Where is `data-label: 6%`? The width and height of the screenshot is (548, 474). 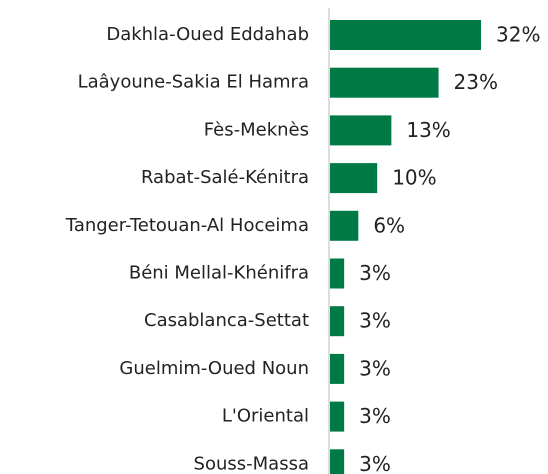 data-label: 6% is located at coordinates (389, 225).